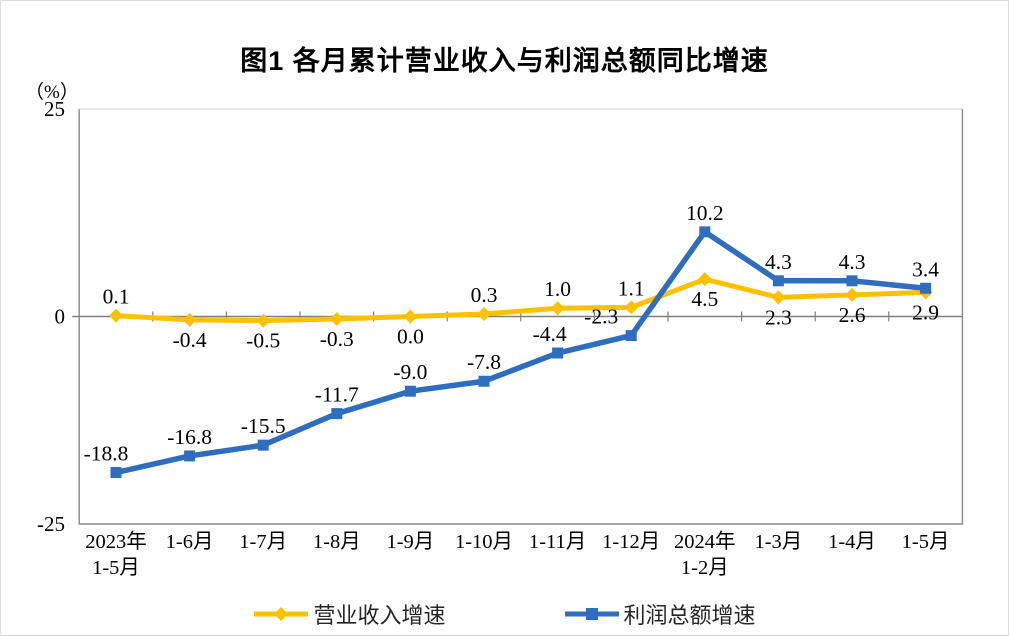  What do you see at coordinates (504, 61) in the screenshot?
I see `chart-title: 图1 各月累计营业收入与利润总额同比增速` at bounding box center [504, 61].